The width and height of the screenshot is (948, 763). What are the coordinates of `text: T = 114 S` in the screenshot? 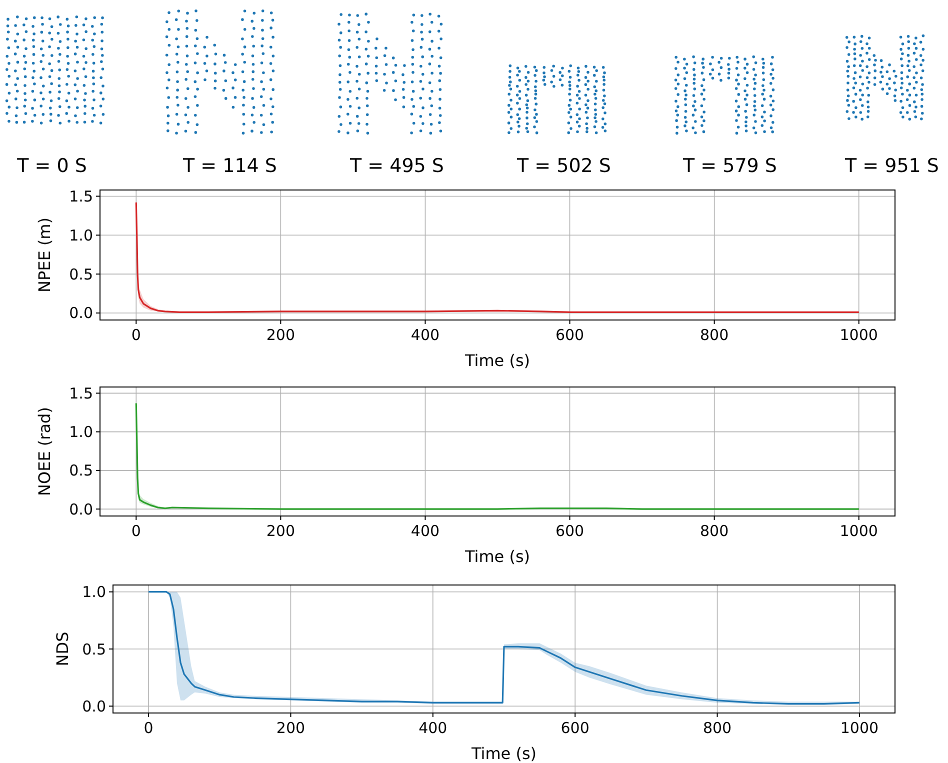 It's located at (229, 166).